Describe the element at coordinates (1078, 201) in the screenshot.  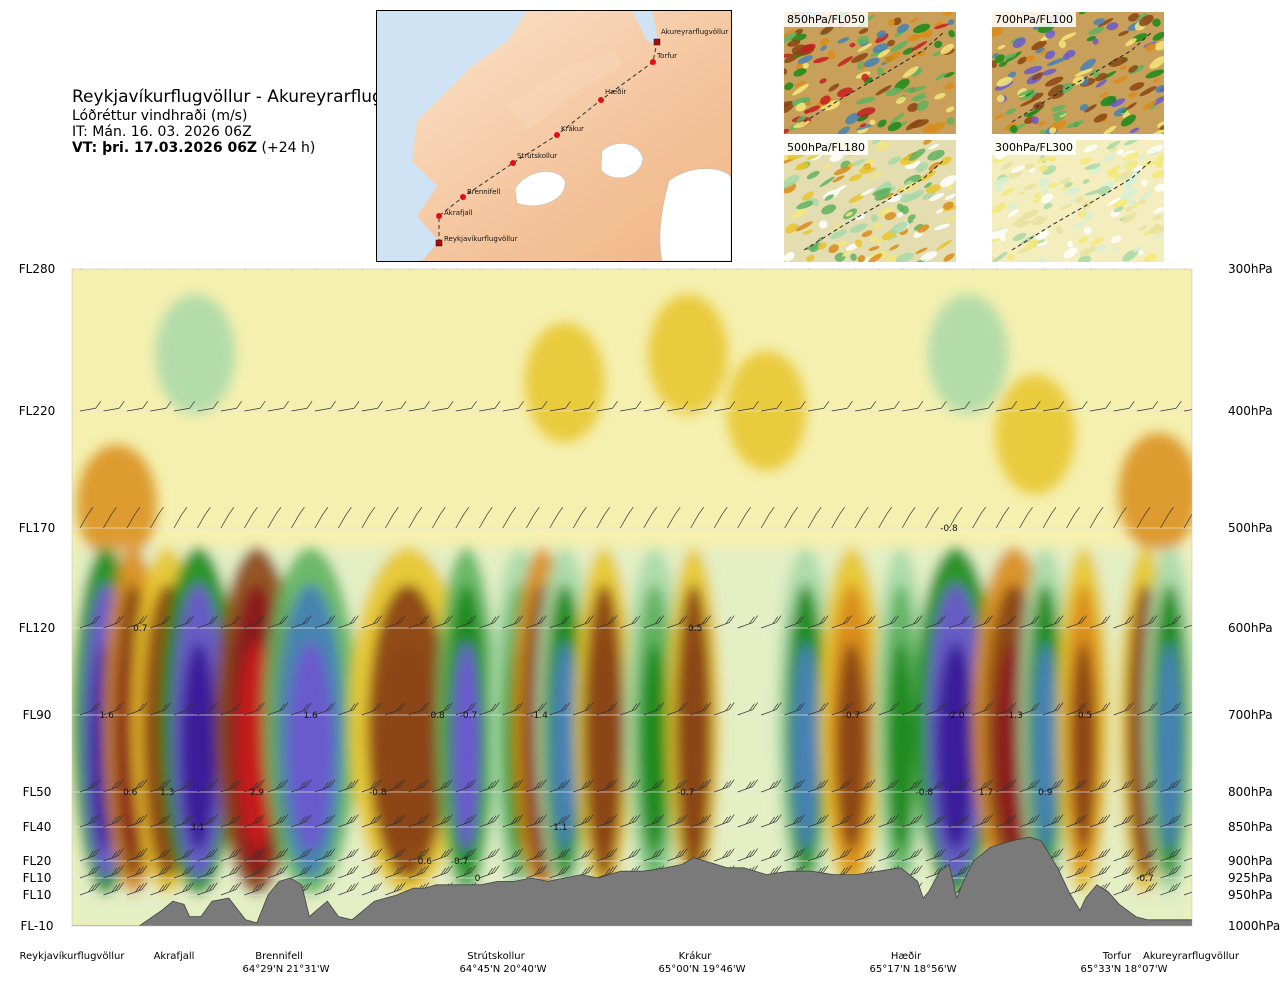
I see `level-map-300: 300hPa/FL300` at that location.